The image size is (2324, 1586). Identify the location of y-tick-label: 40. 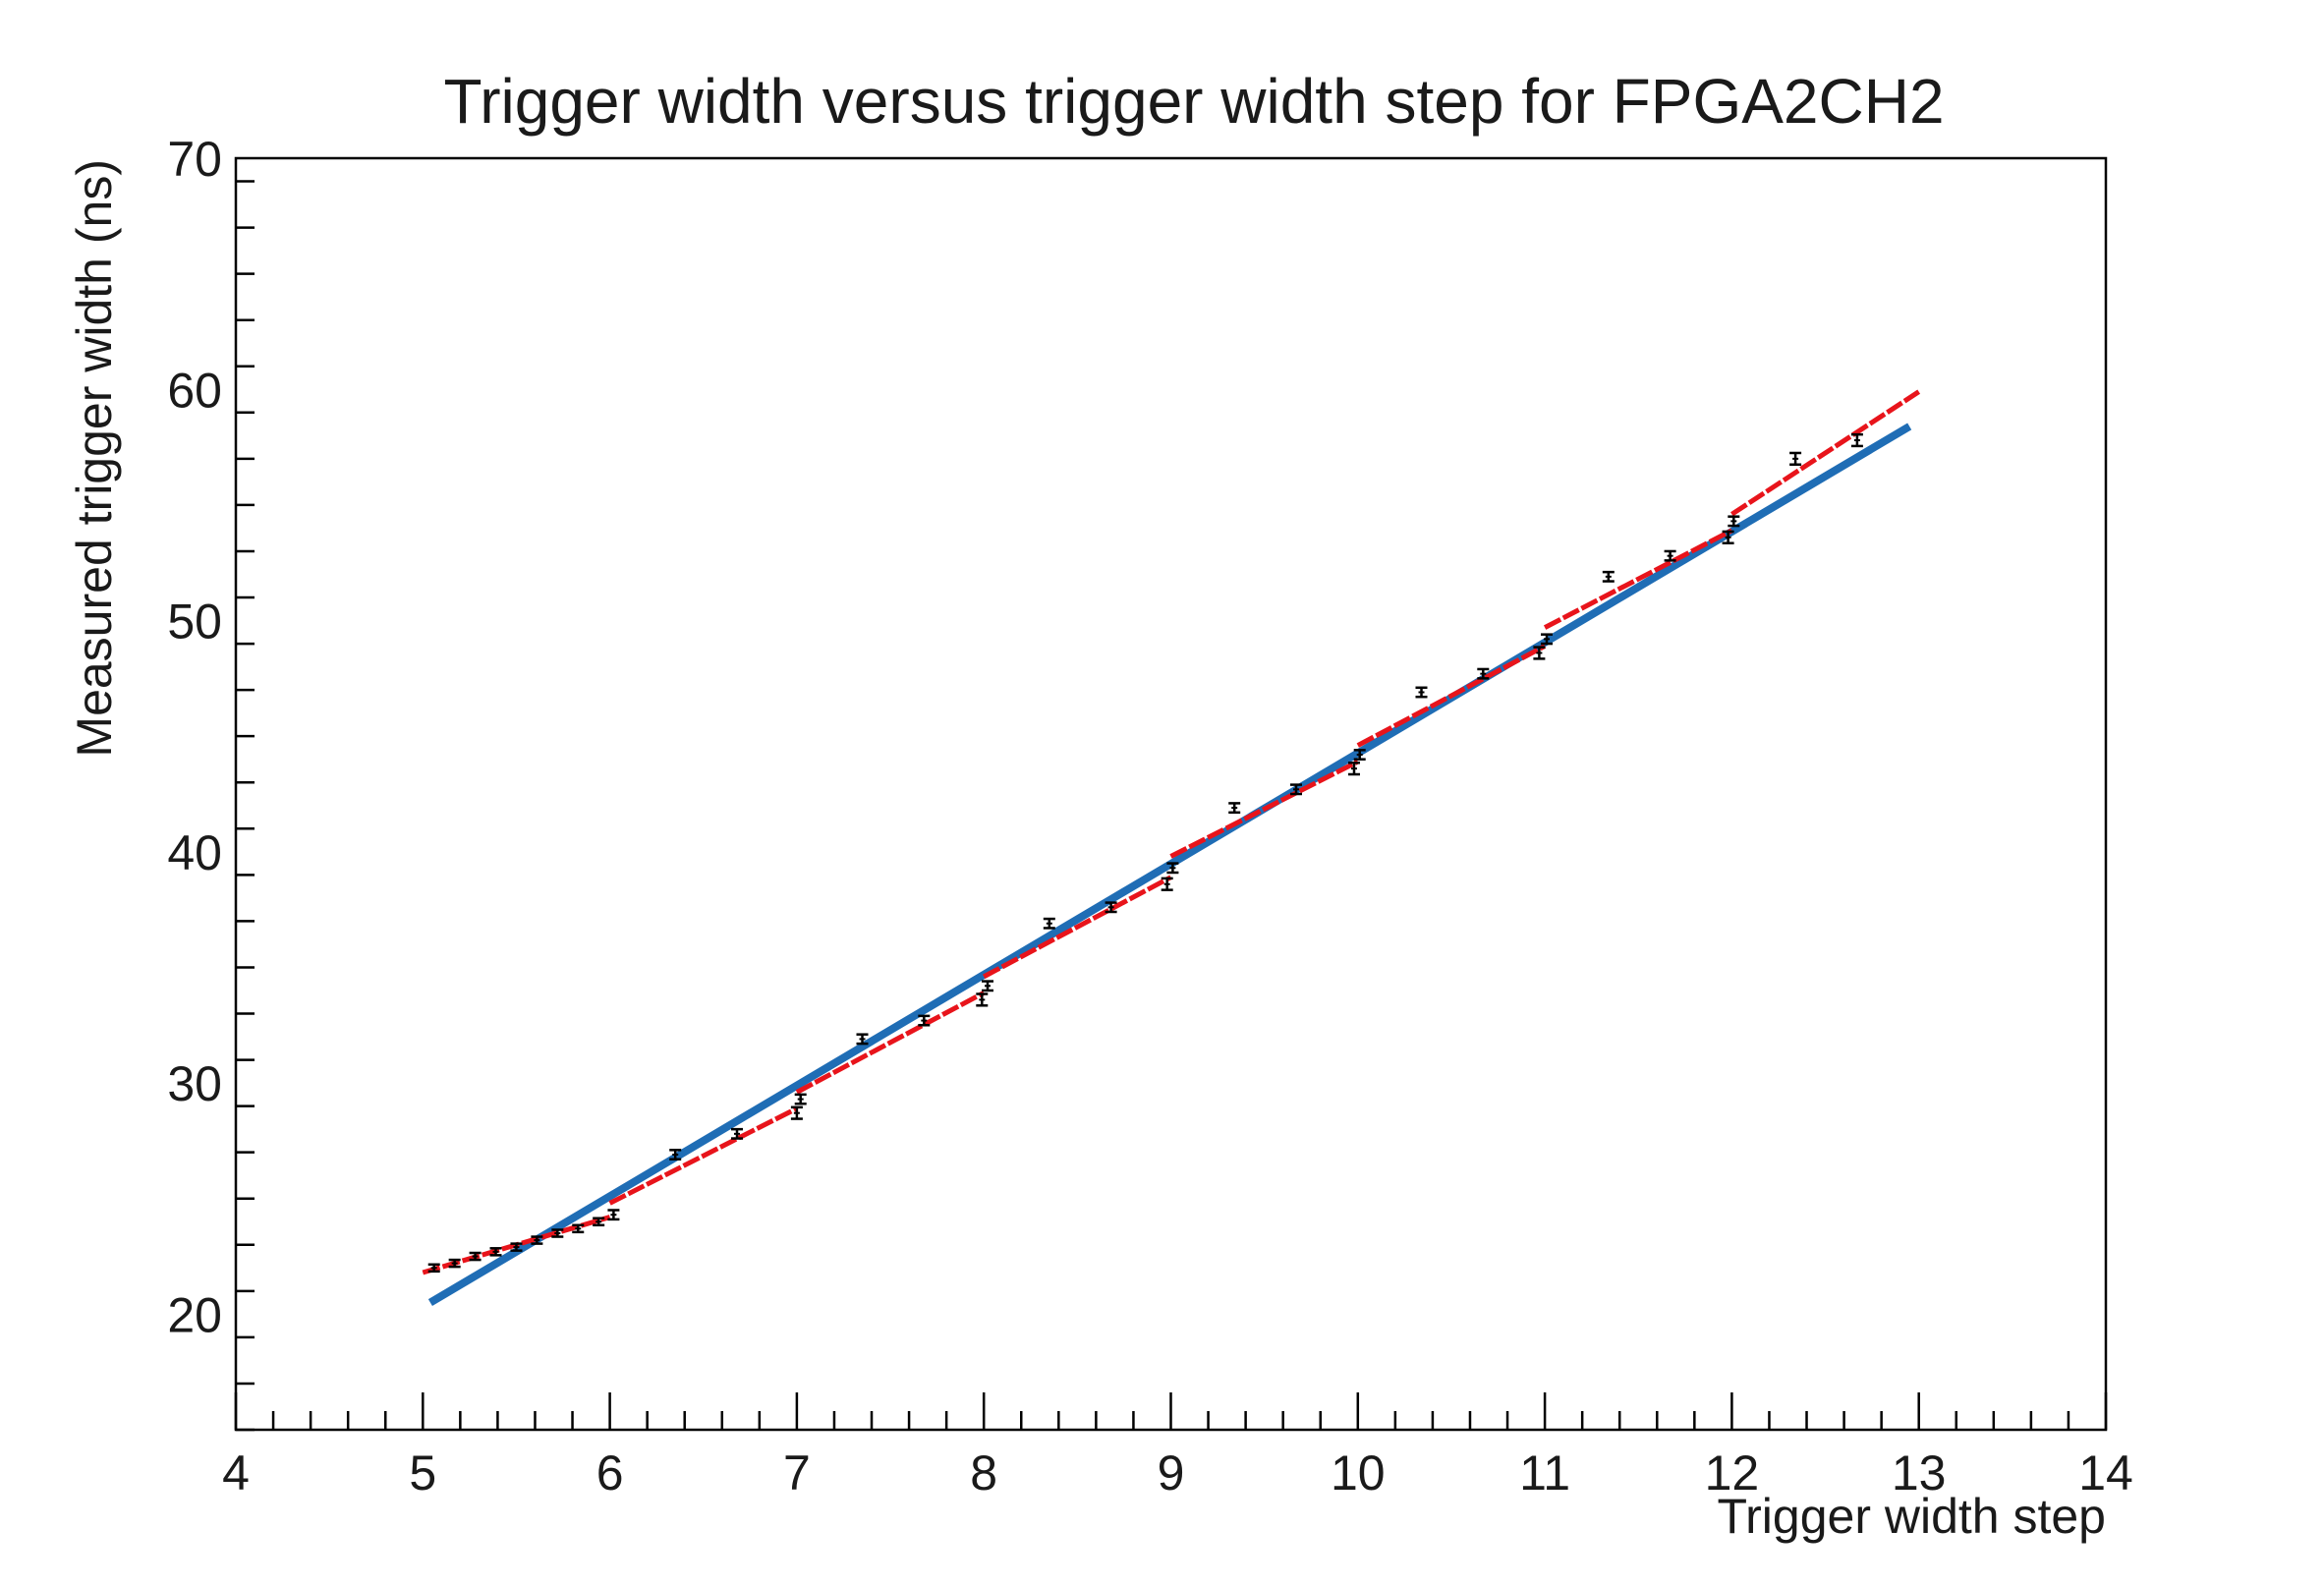
(194, 852).